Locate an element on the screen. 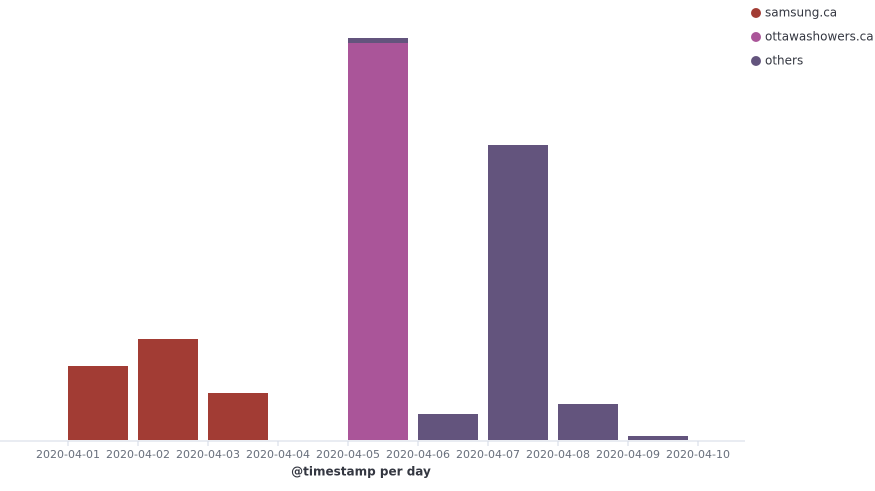 This screenshot has width=875, height=491. legend: samsung.ca ottawashowers.ca others is located at coordinates (812, 37).